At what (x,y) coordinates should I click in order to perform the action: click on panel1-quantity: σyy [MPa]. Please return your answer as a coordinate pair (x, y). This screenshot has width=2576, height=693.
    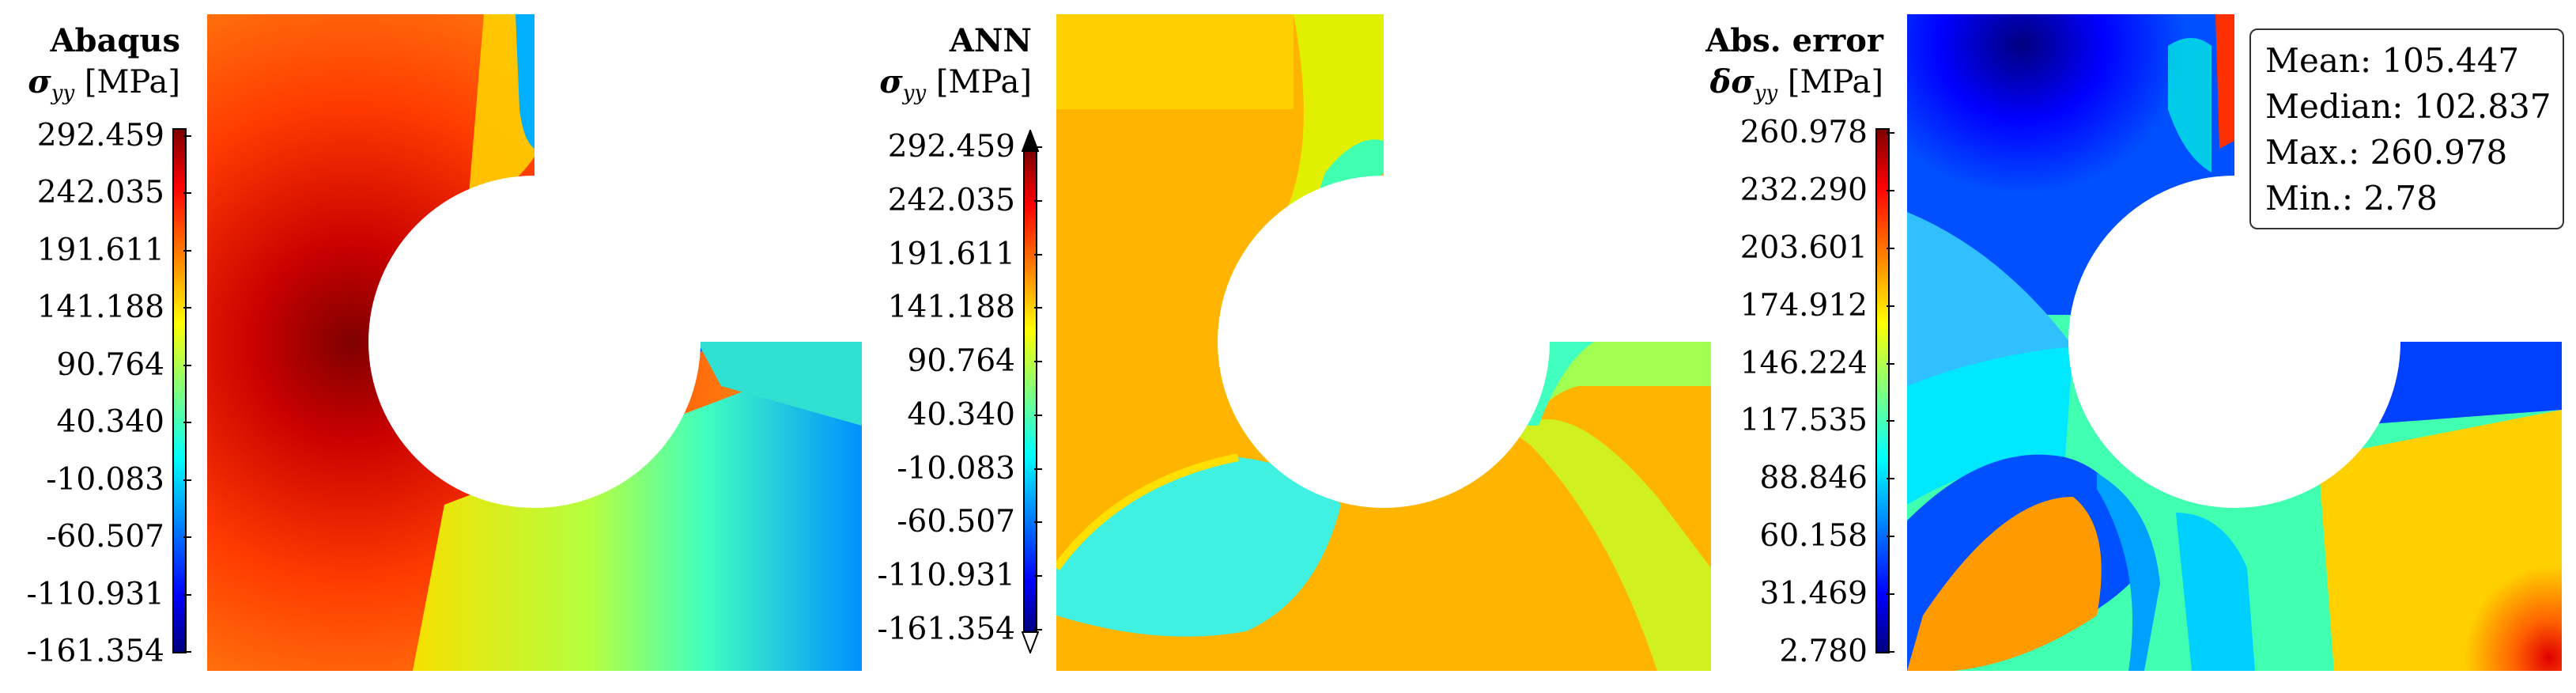
    Looking at the image, I should click on (95, 84).